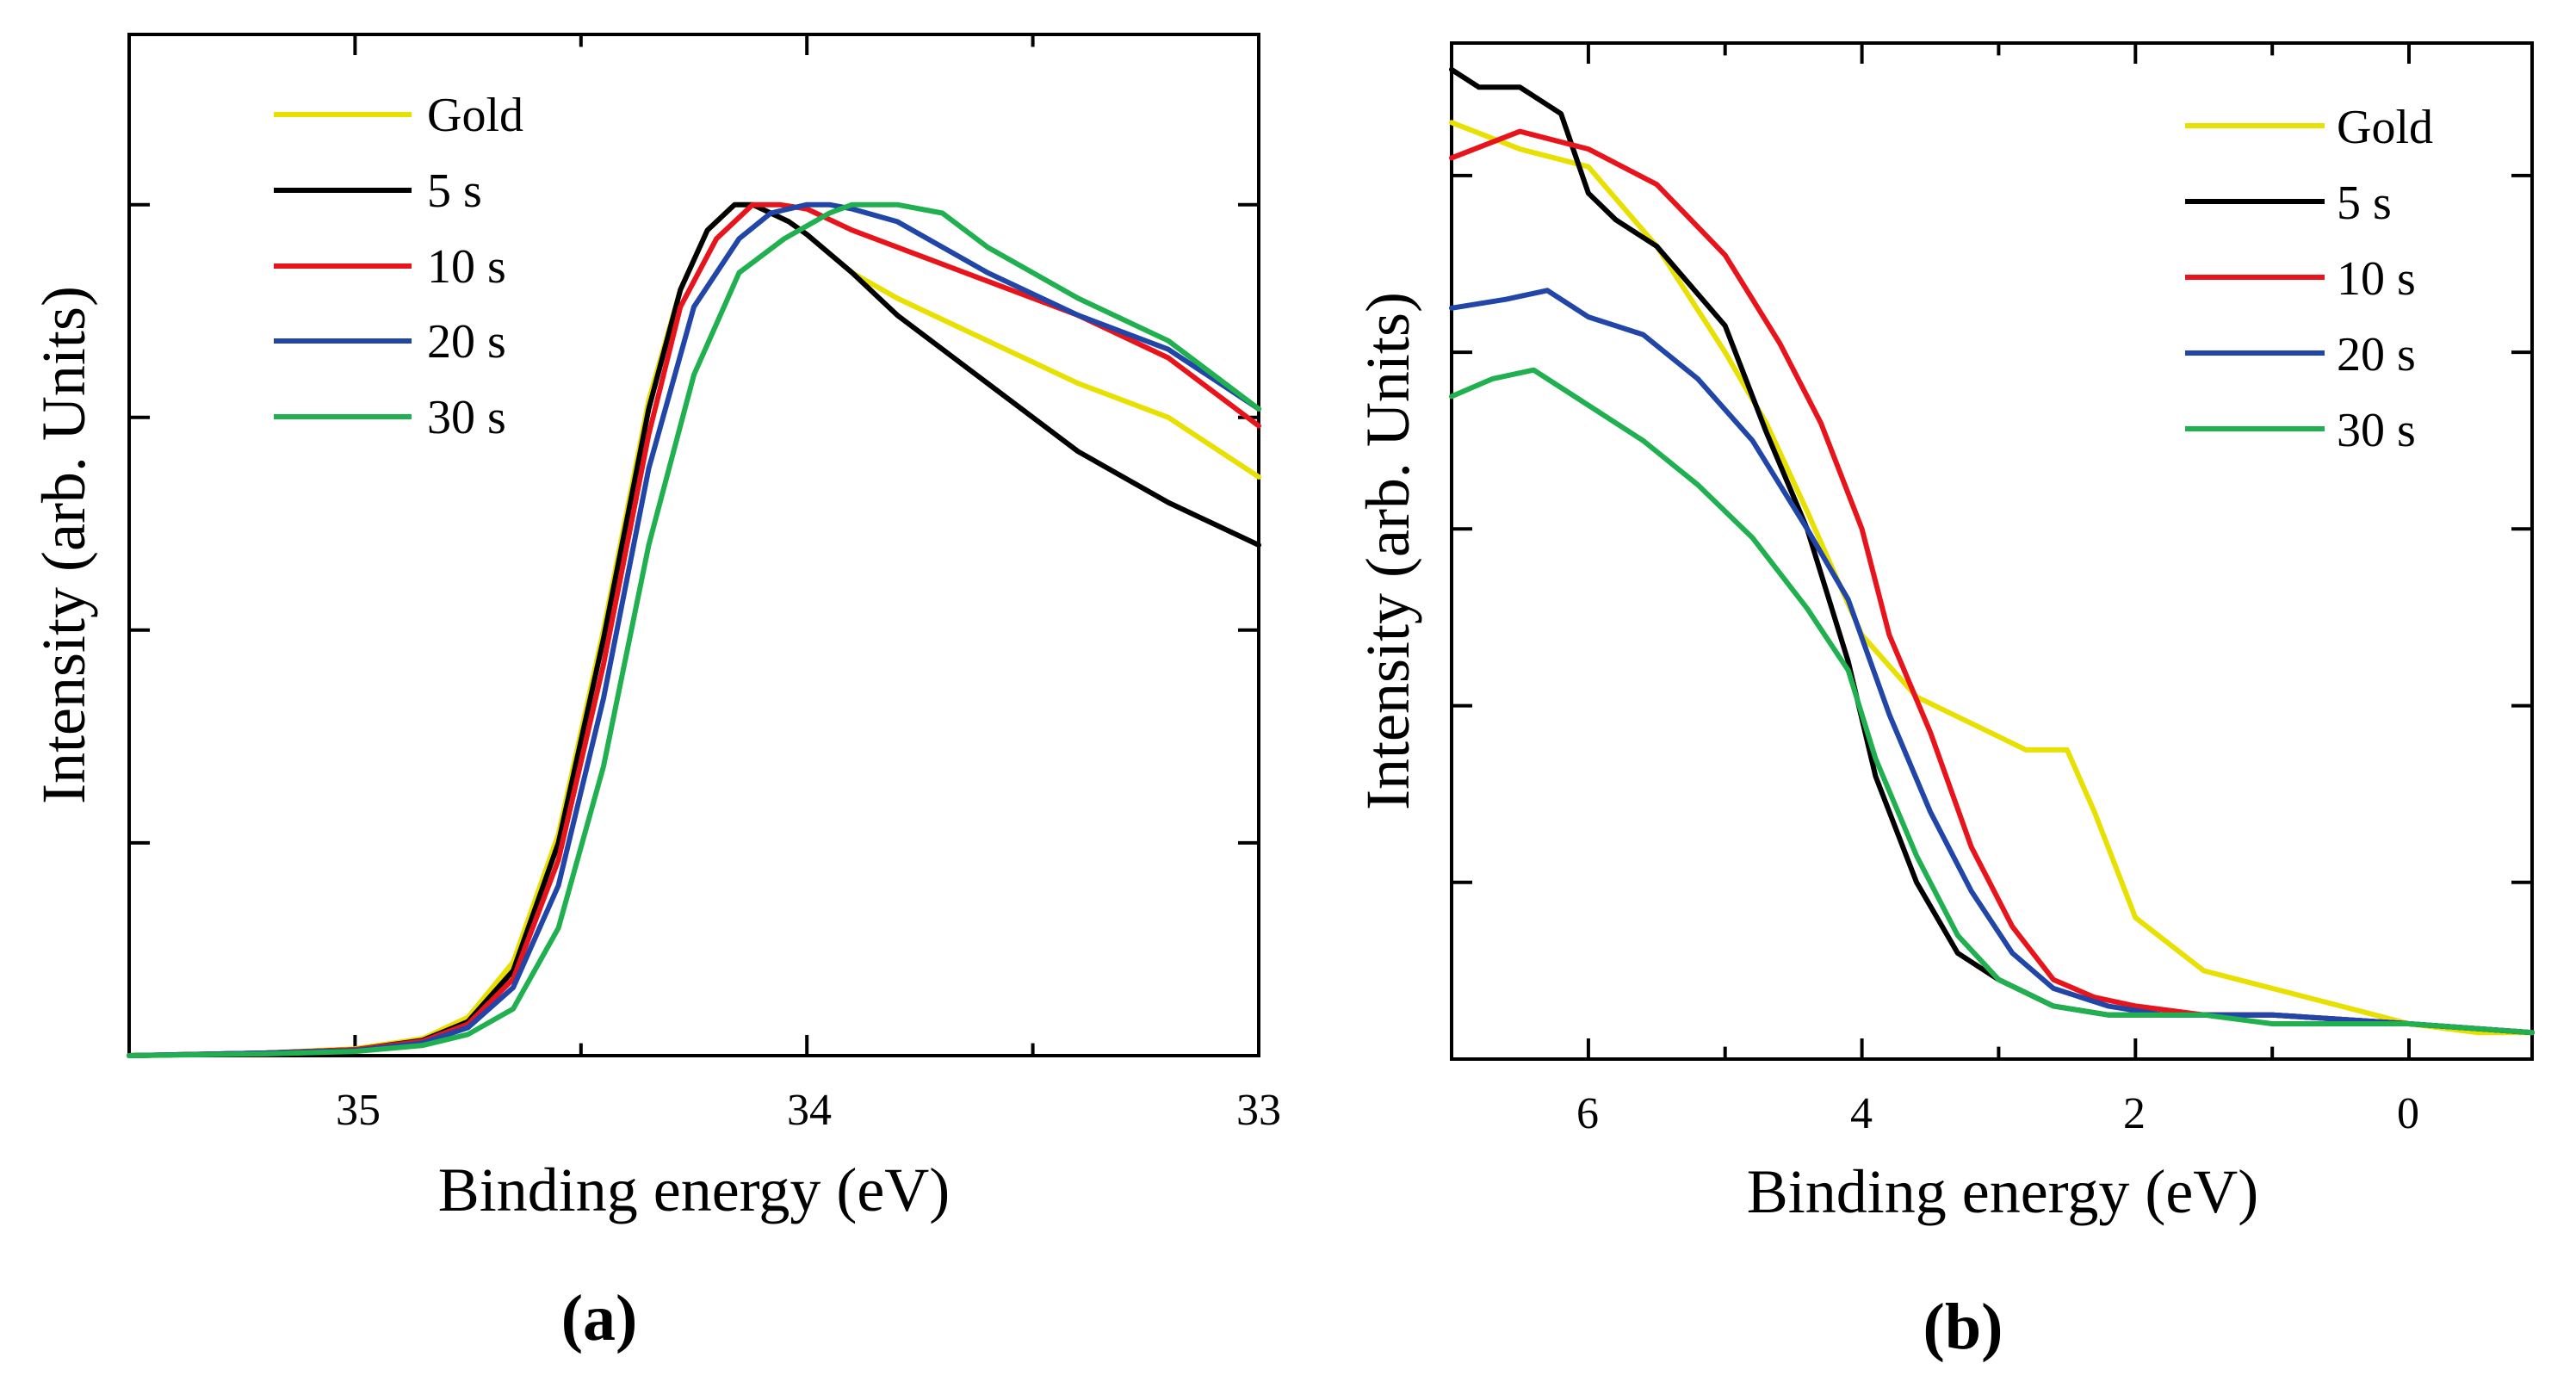 The width and height of the screenshot is (2576, 1388). Describe the element at coordinates (2134, 1113) in the screenshot. I see `x-tick-label: 2` at that location.